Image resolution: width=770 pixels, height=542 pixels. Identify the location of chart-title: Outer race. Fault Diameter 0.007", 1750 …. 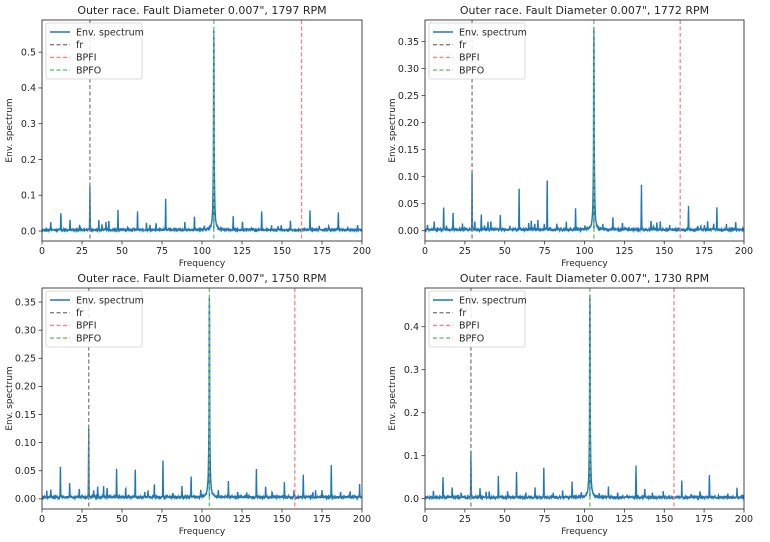
(201, 278).